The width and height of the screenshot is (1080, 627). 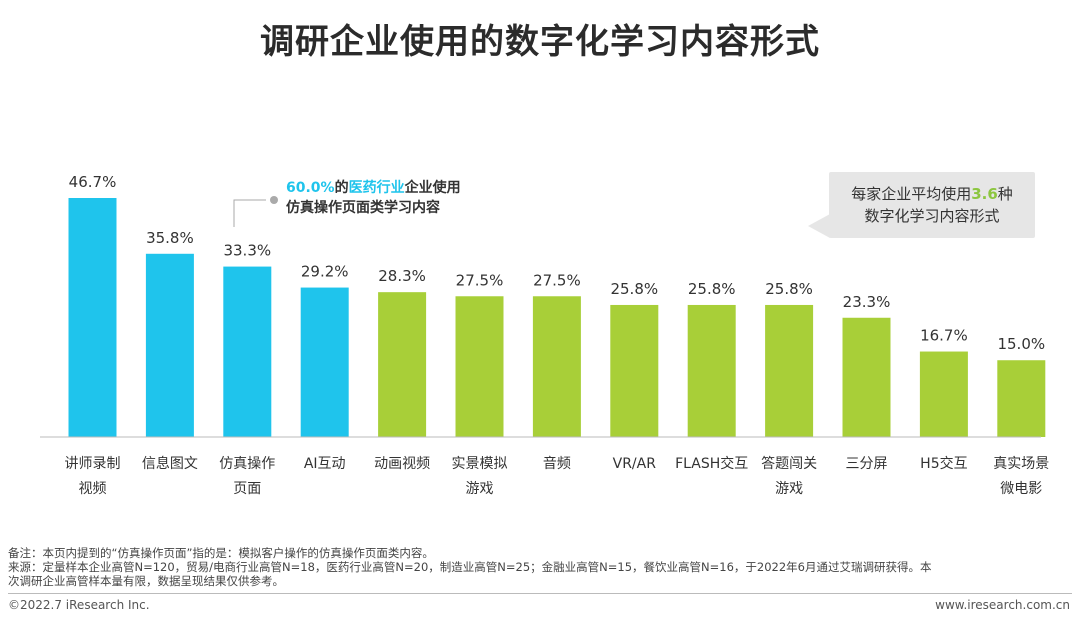 I want to click on callout-percent: 60.0%, so click(x=310, y=188).